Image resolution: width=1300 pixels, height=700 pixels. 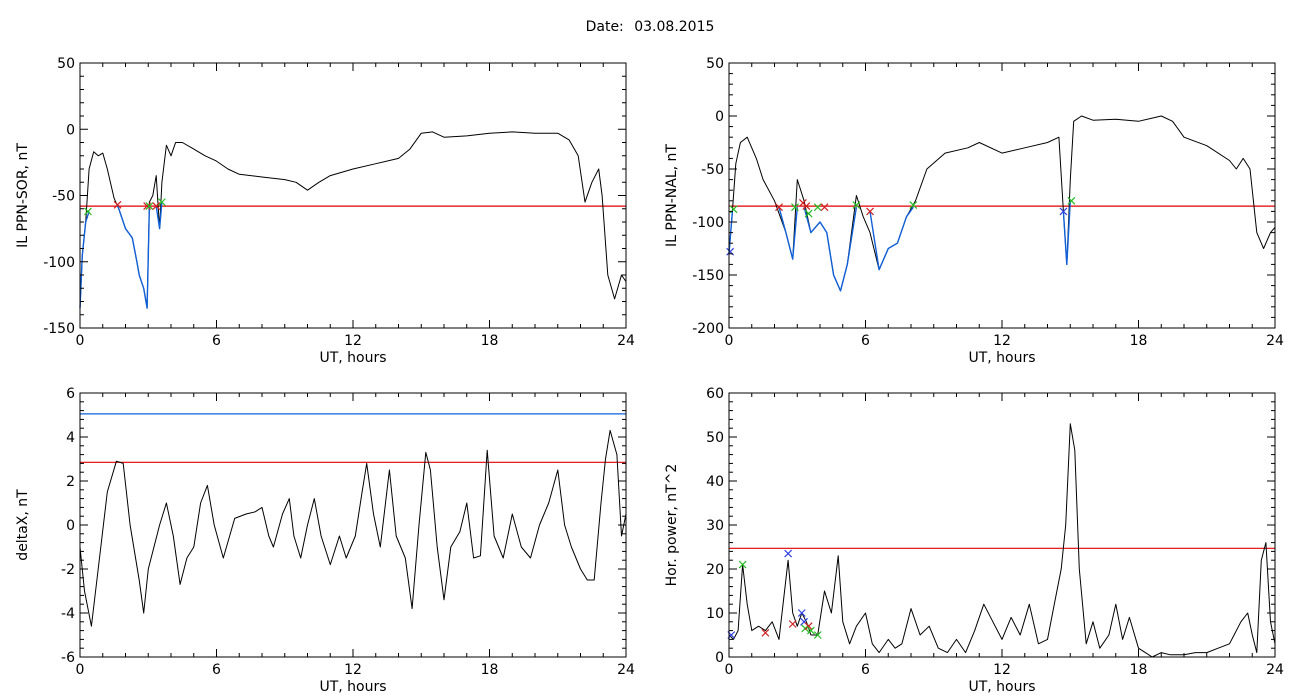 I want to click on y-tick-label: 2, so click(x=70, y=482).